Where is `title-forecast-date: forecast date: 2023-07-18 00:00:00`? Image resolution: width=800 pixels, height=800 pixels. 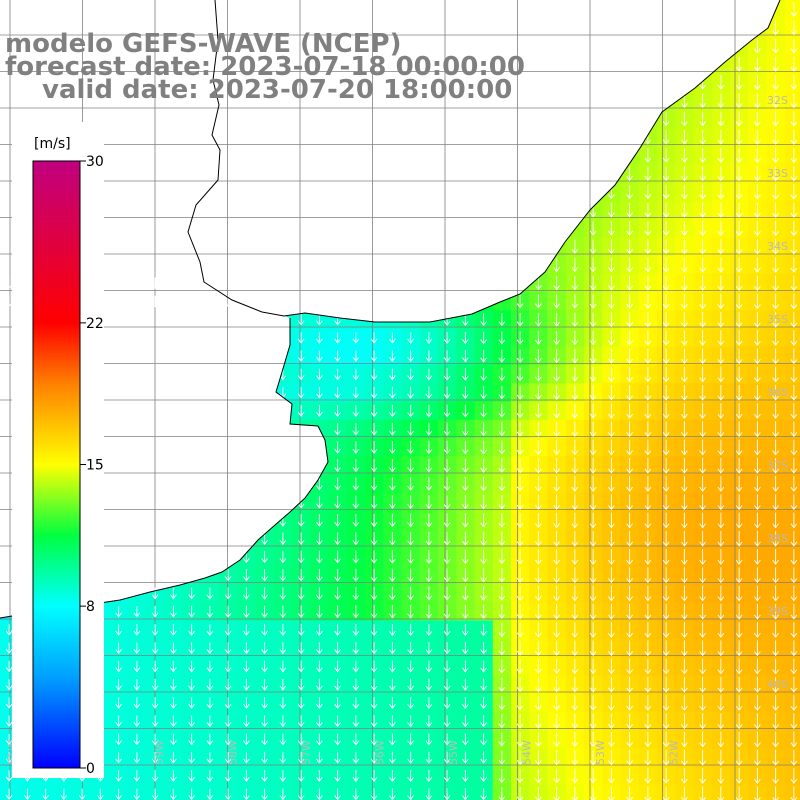 title-forecast-date: forecast date: 2023-07-18 00:00:00 is located at coordinates (265, 67).